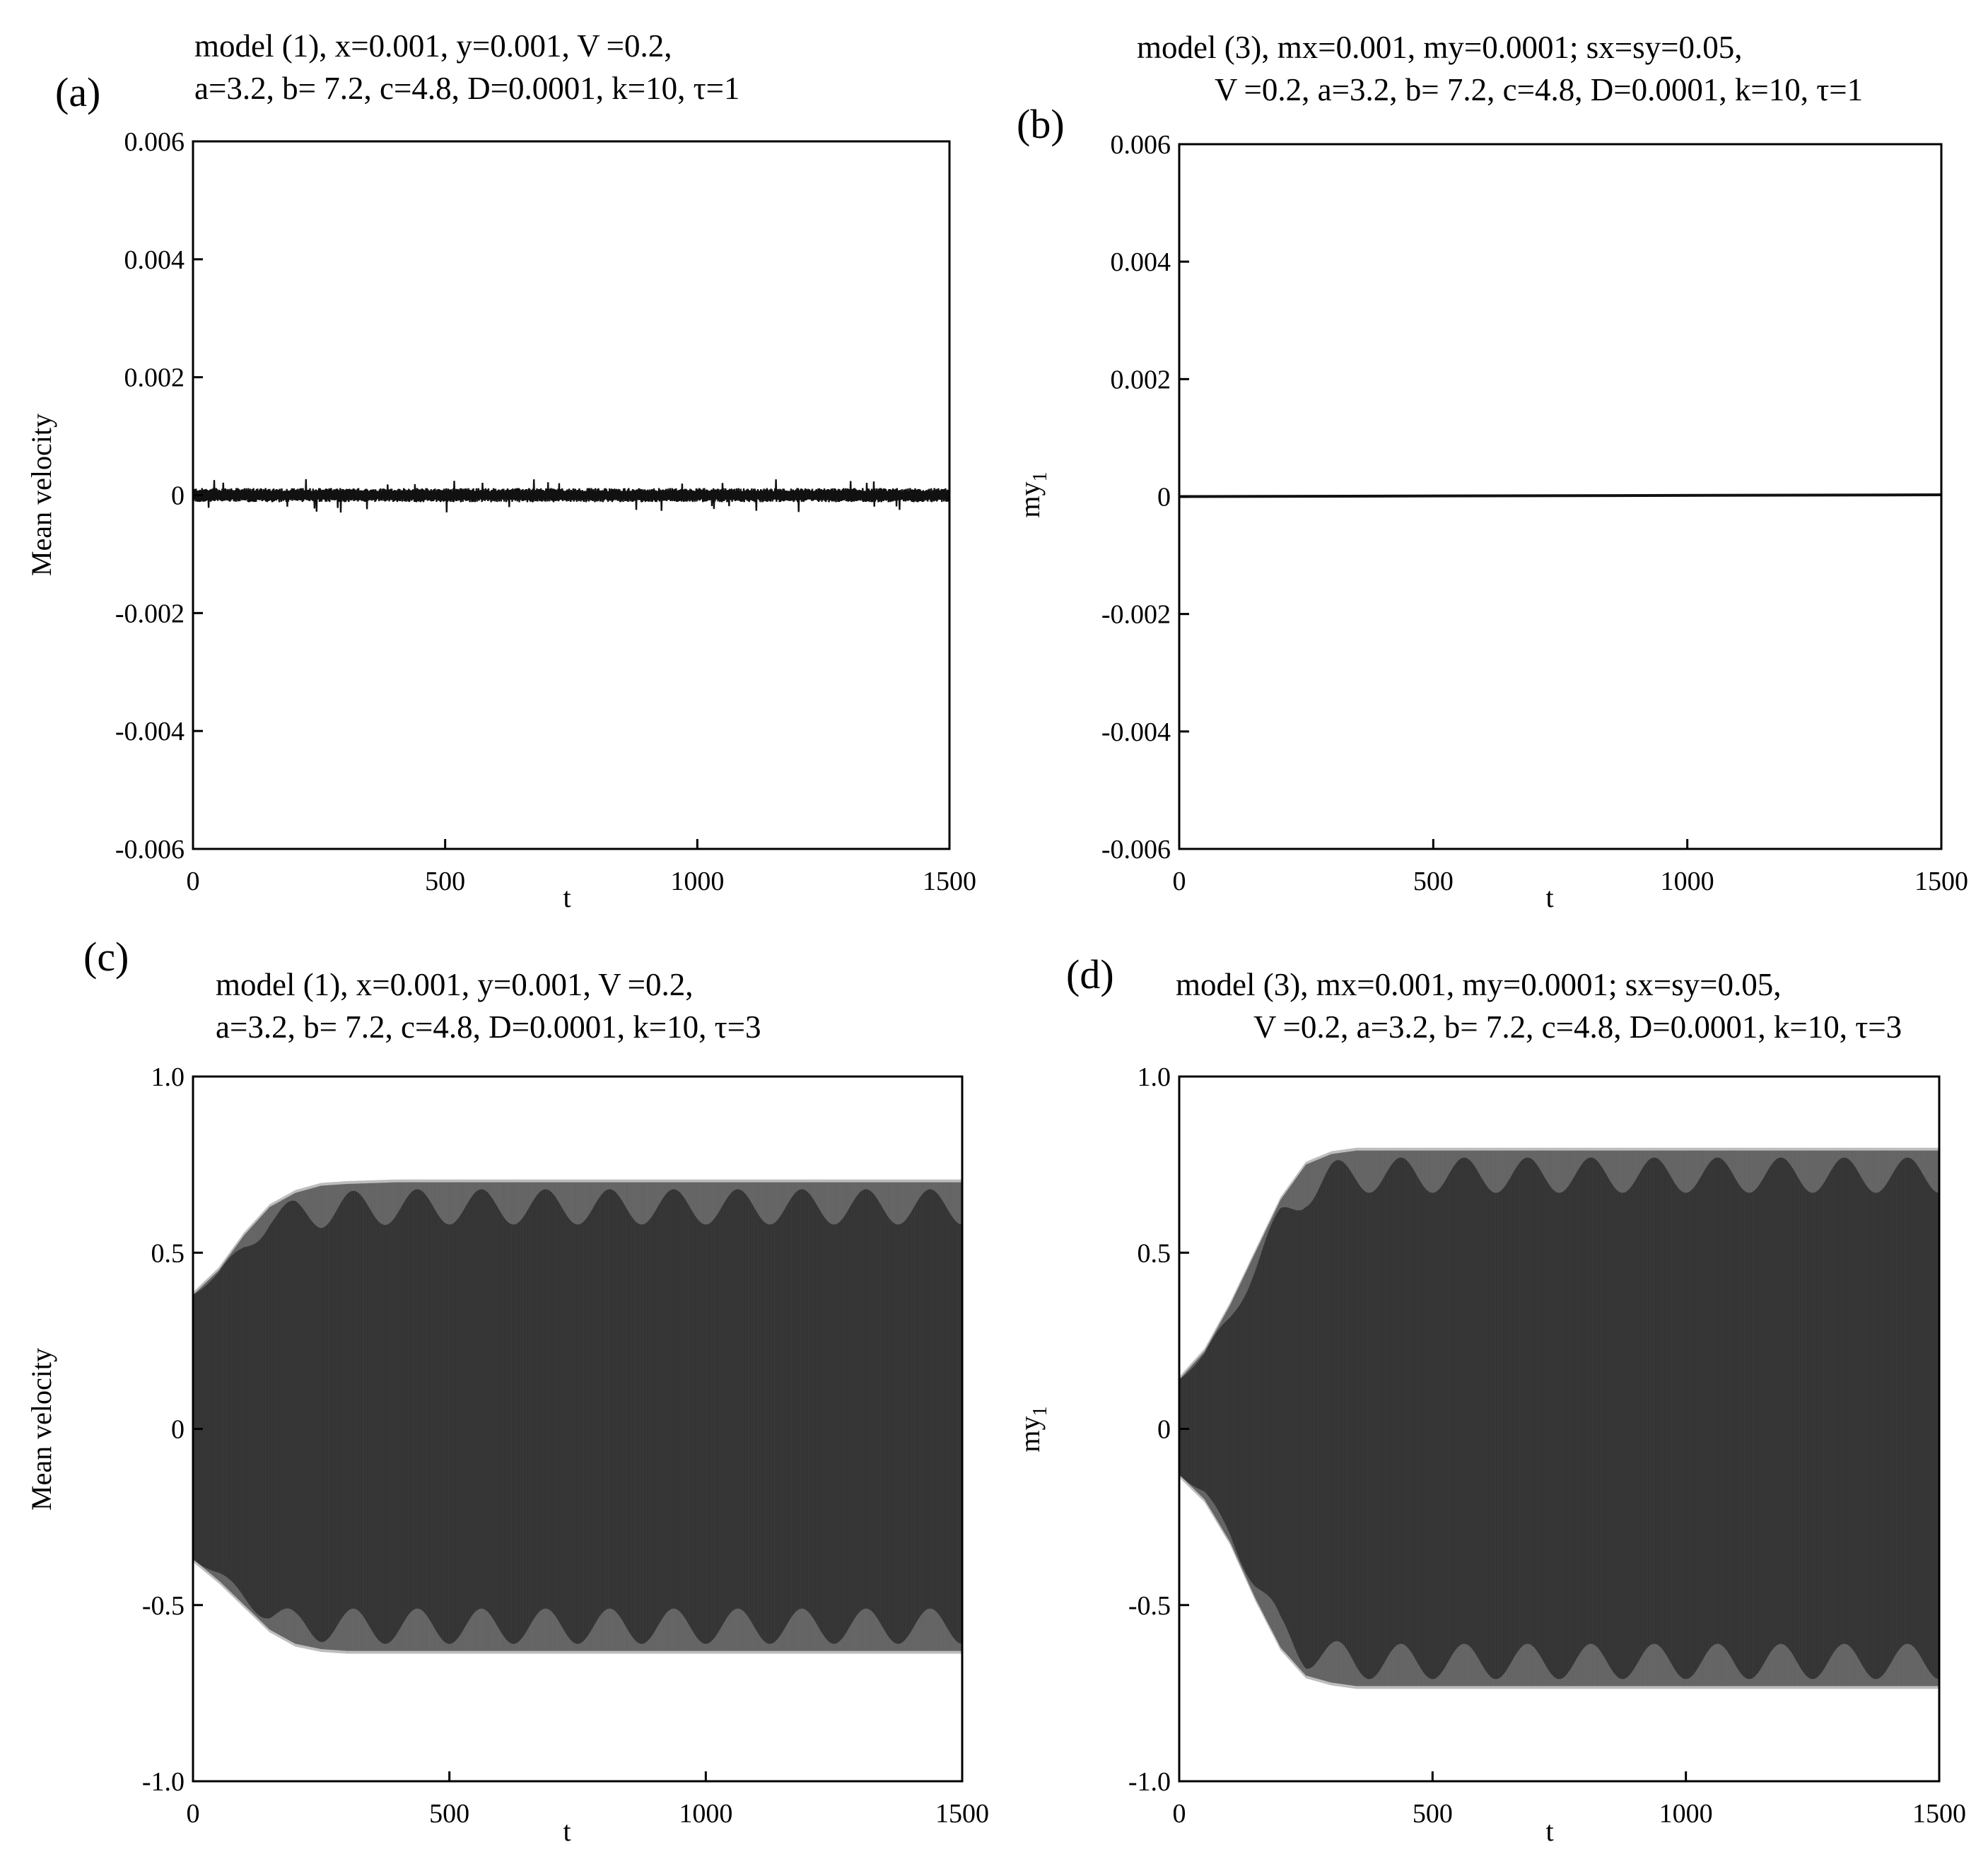 This screenshot has height=1859, width=1988. I want to click on panel-label: (b), so click(1041, 124).